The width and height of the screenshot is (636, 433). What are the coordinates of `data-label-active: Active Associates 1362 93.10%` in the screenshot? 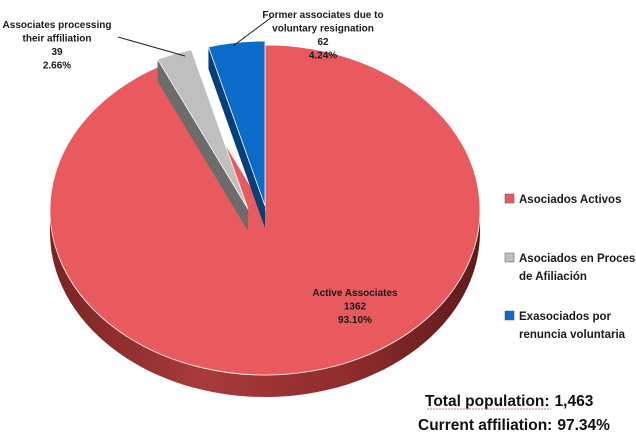 It's located at (355, 307).